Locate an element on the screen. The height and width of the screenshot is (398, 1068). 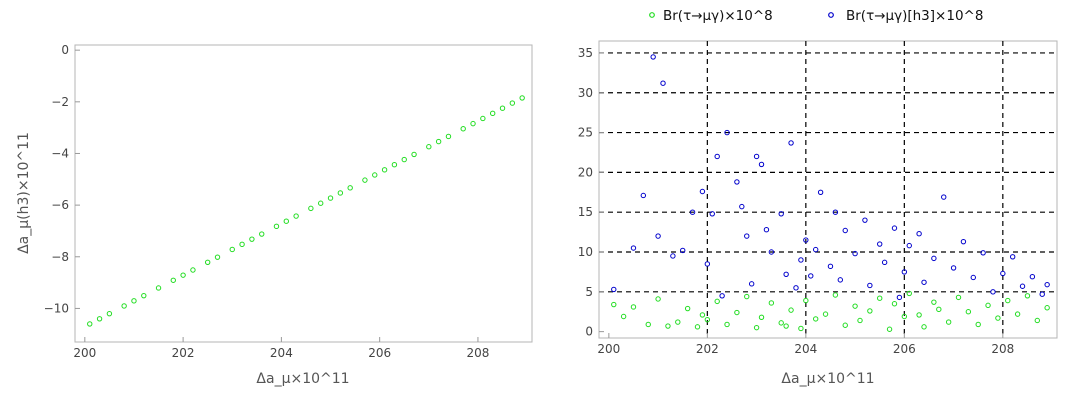
right-y-tick-label: 10 is located at coordinates (585, 252).